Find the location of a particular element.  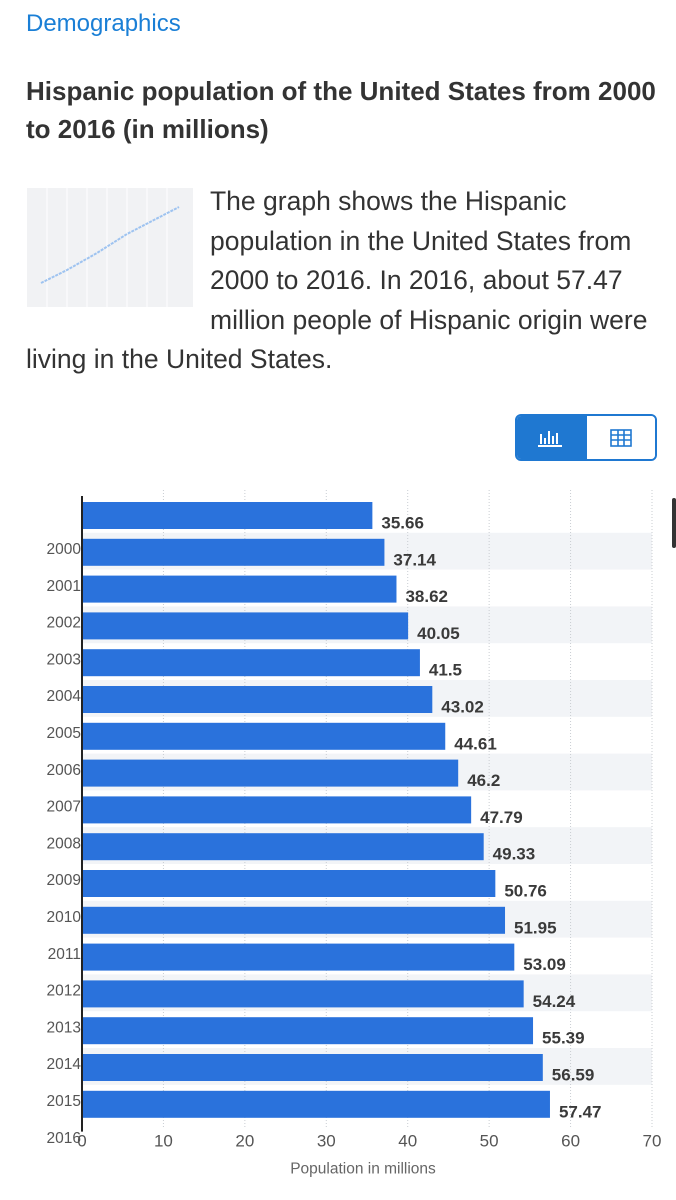

x-tick-50: 50 is located at coordinates (489, 1141).